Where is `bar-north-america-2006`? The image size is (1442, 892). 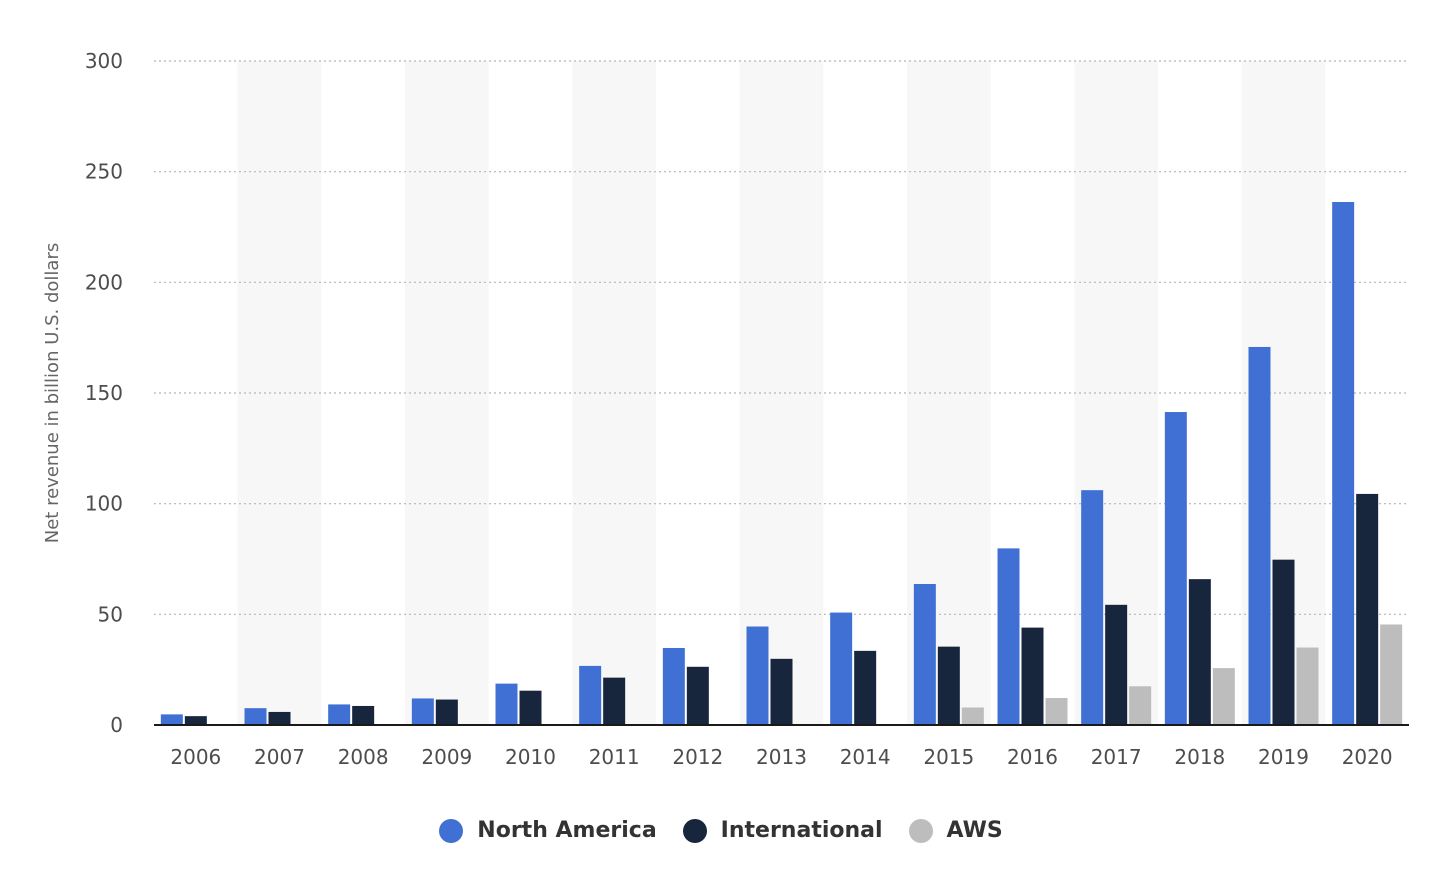 bar-north-america-2006 is located at coordinates (171, 719).